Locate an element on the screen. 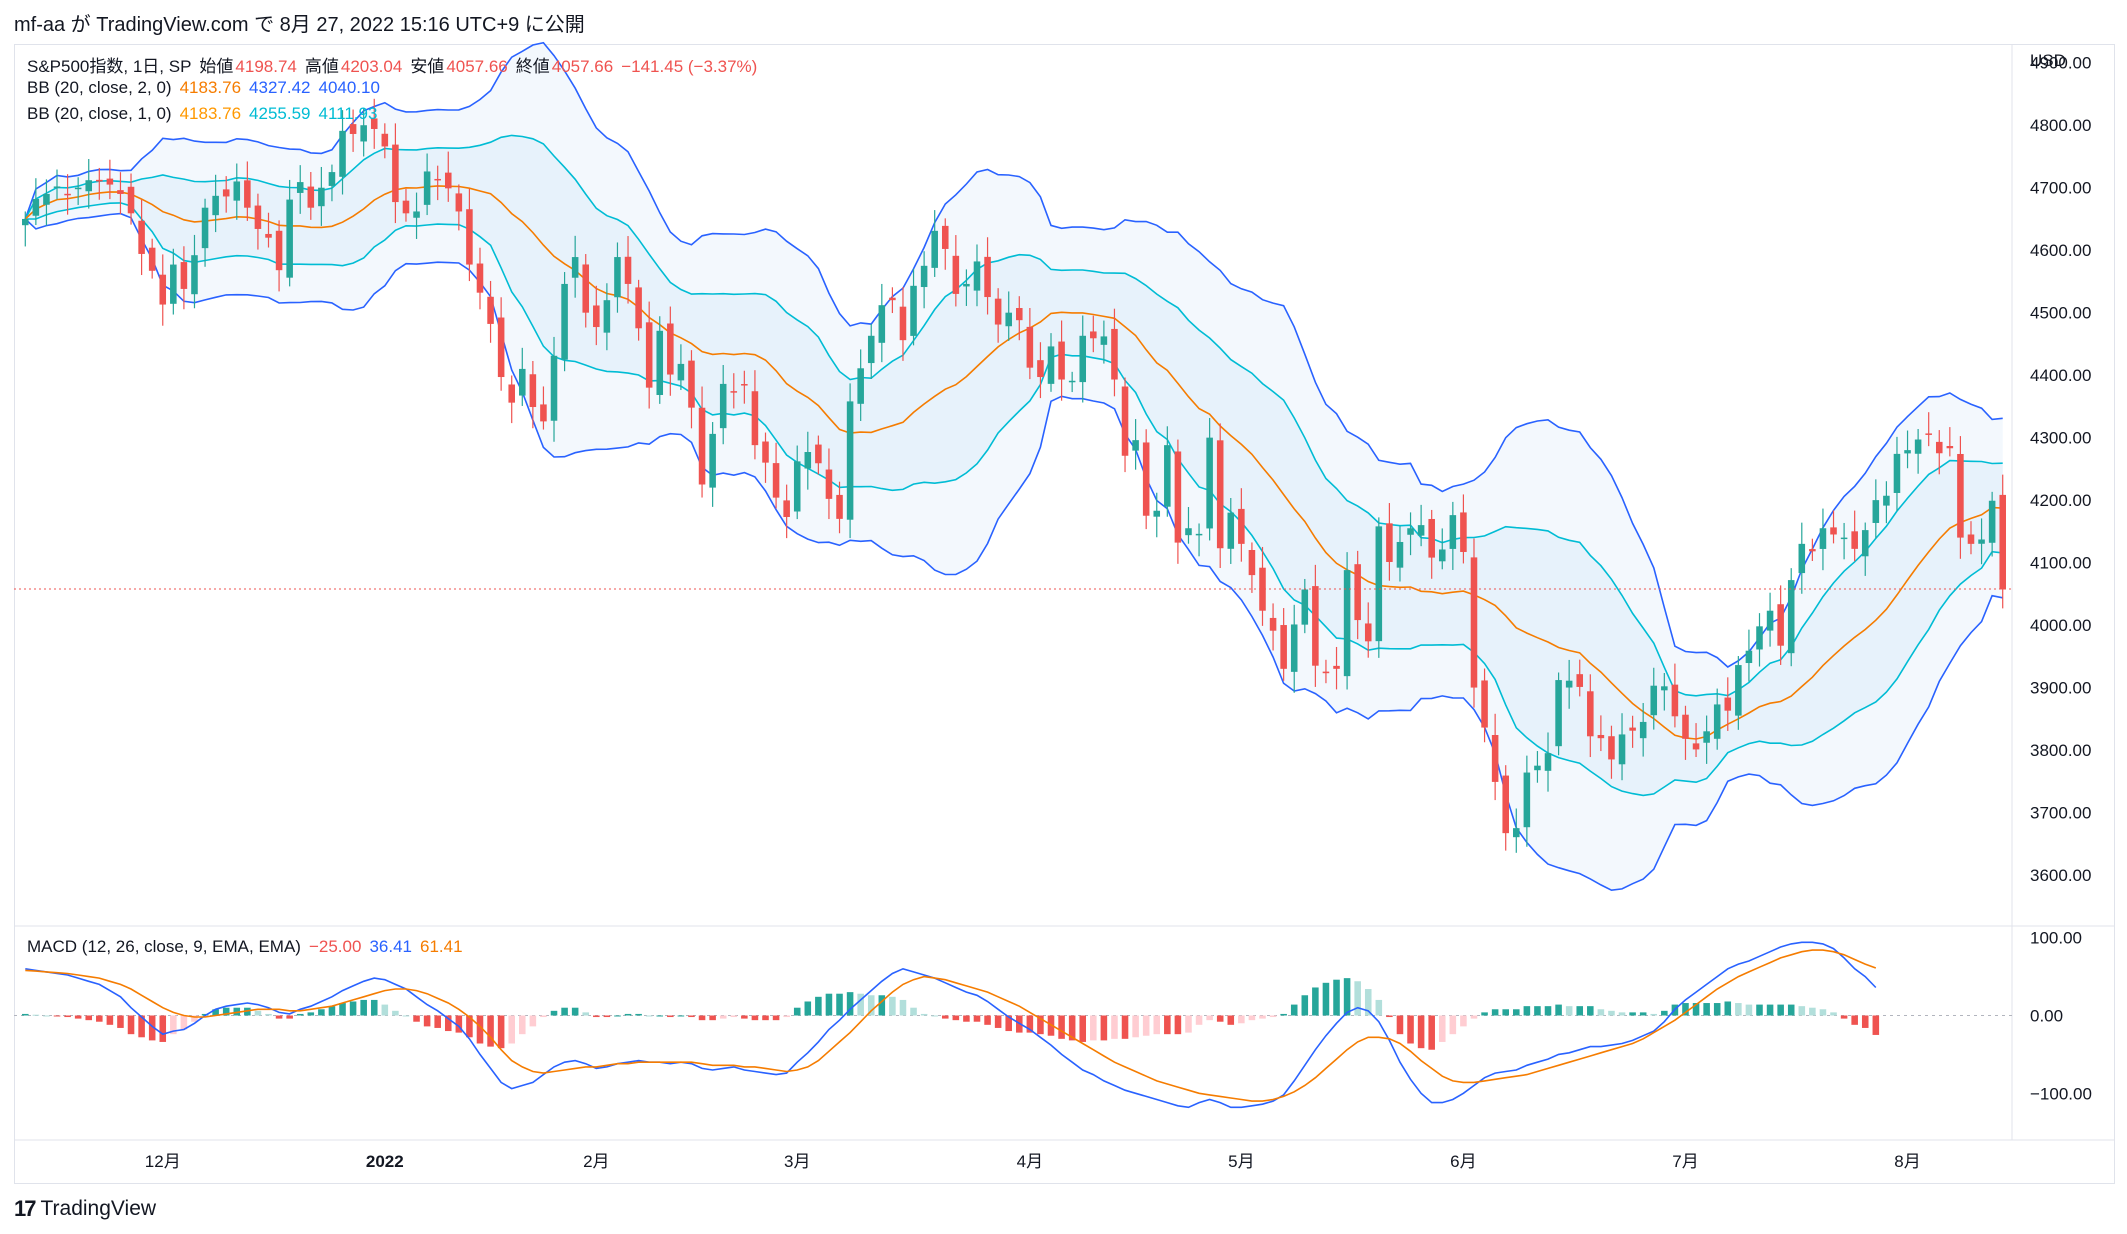 This screenshot has height=1234, width=2127. price-tick-label: 3900.00 is located at coordinates (2060, 688).